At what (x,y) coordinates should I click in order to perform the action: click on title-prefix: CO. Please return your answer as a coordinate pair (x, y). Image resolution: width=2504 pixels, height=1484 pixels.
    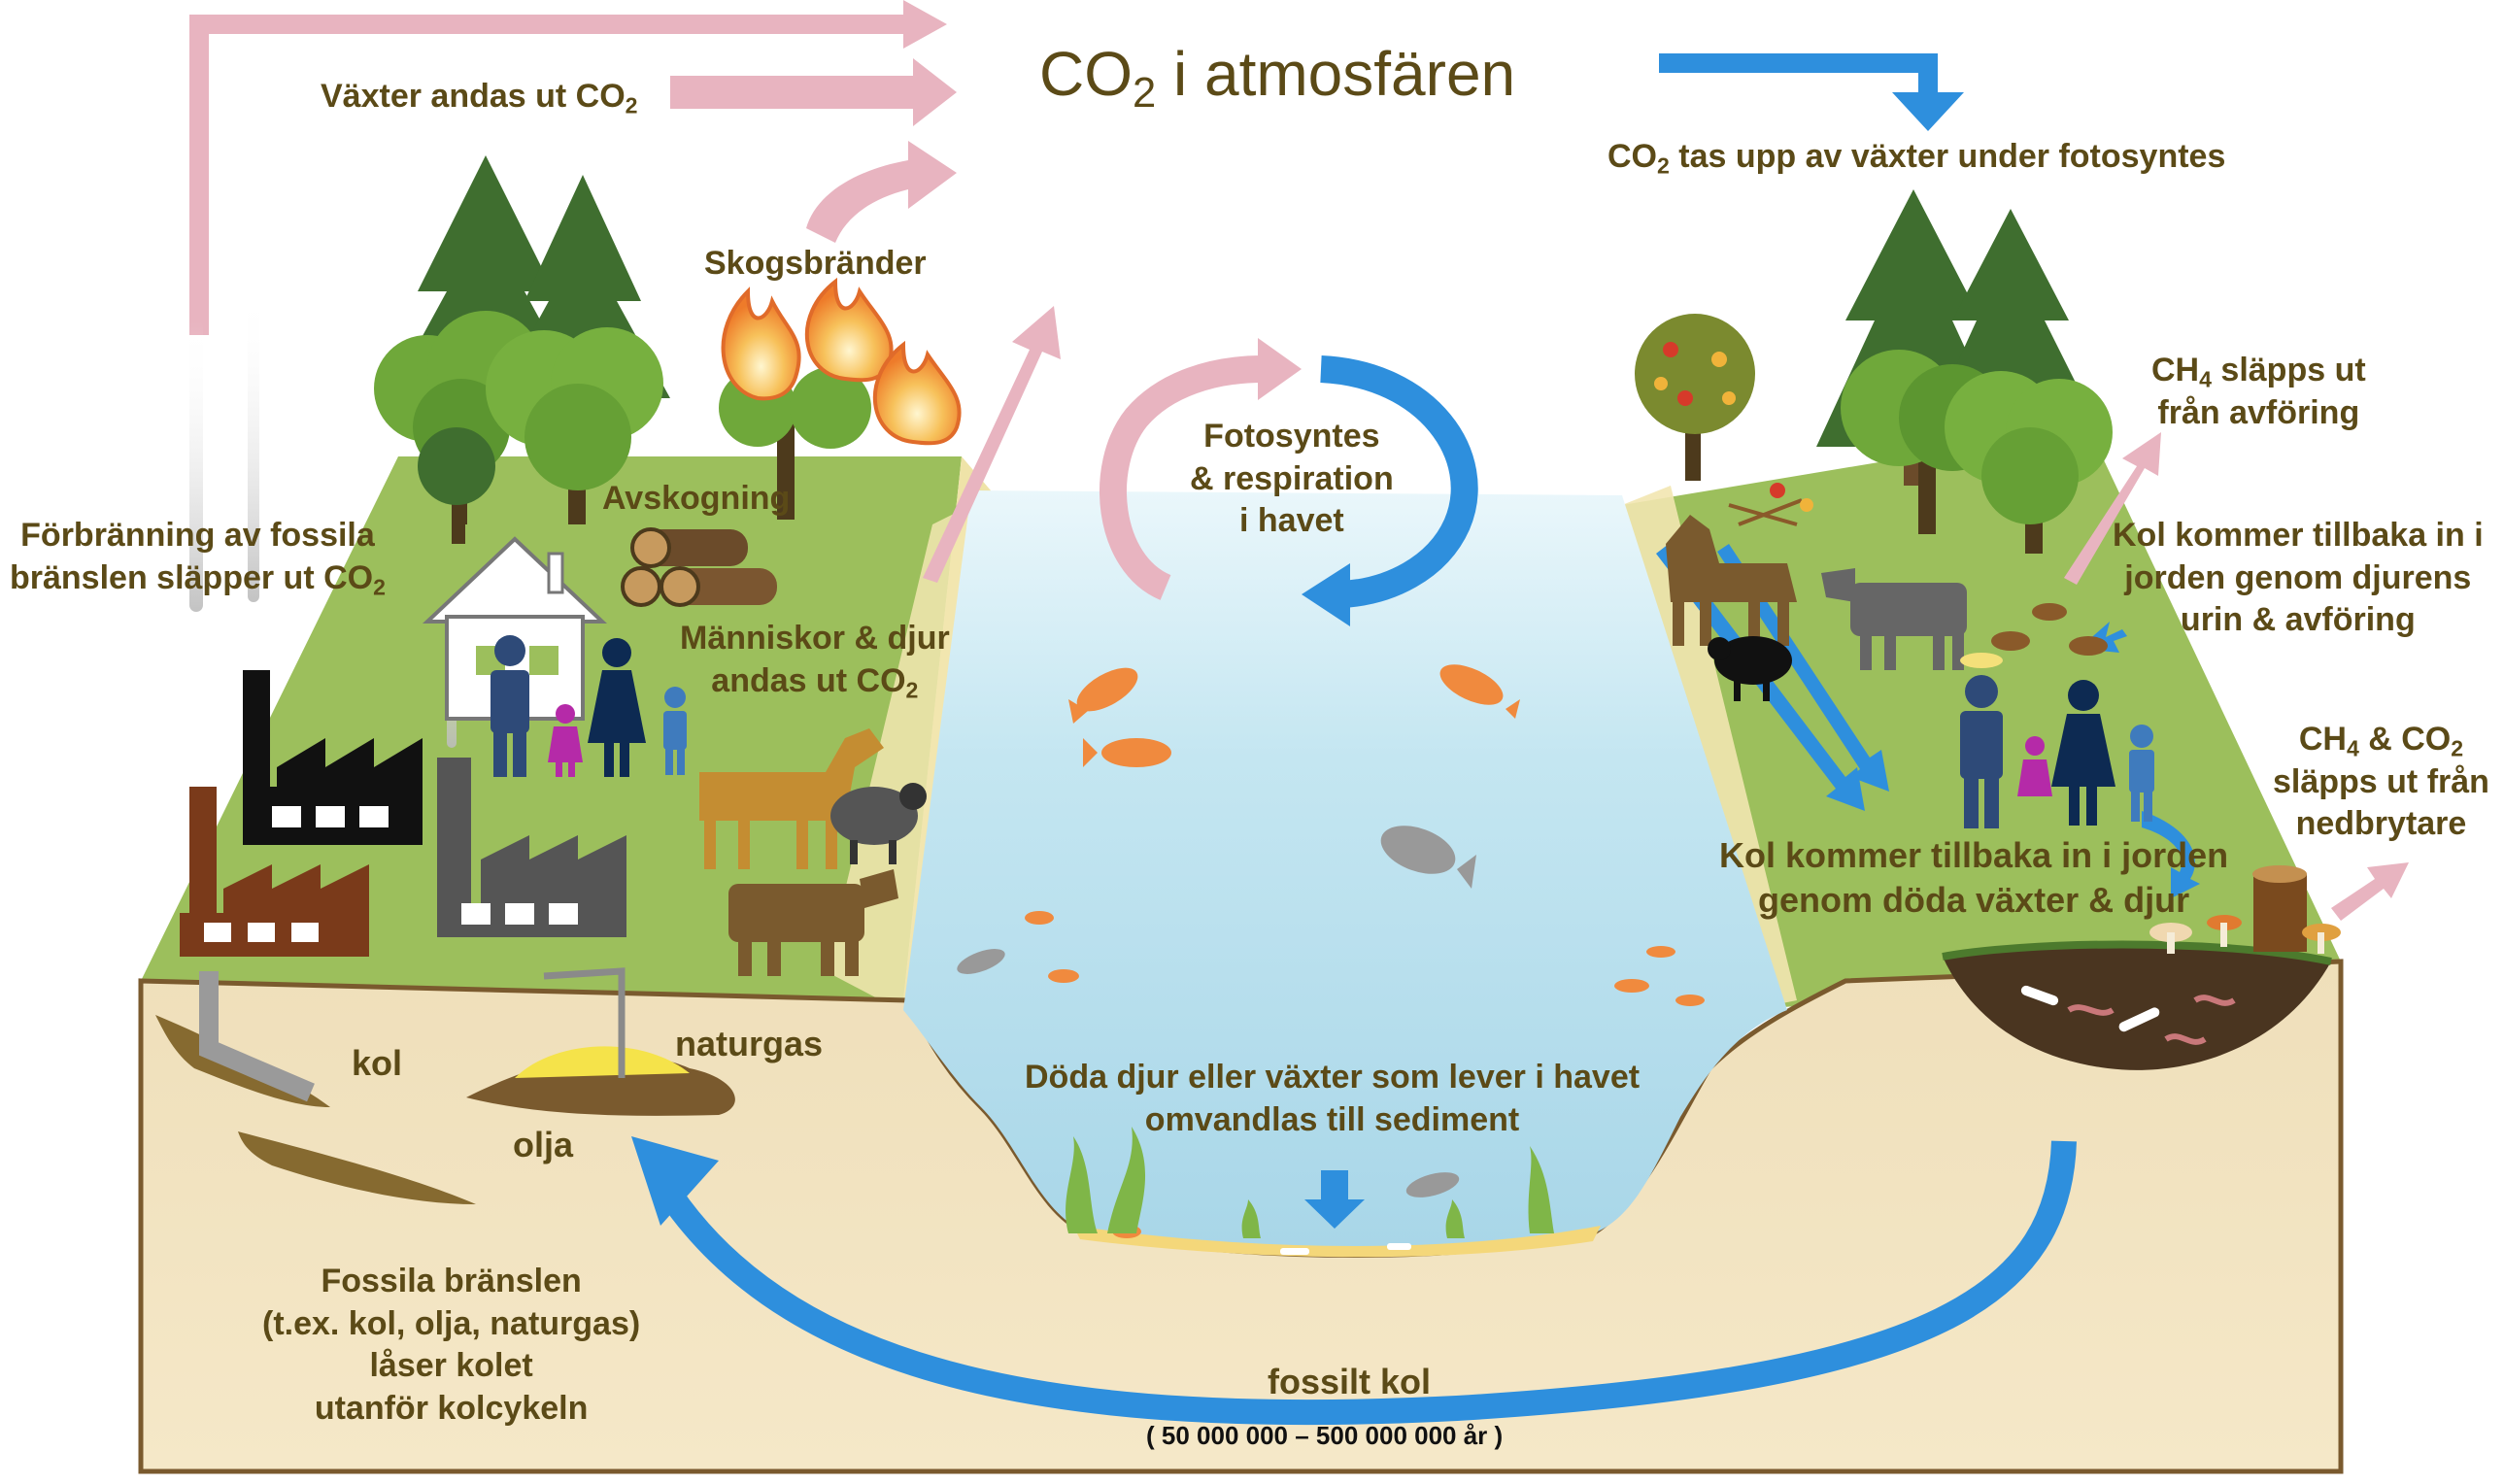
    Looking at the image, I should click on (1086, 74).